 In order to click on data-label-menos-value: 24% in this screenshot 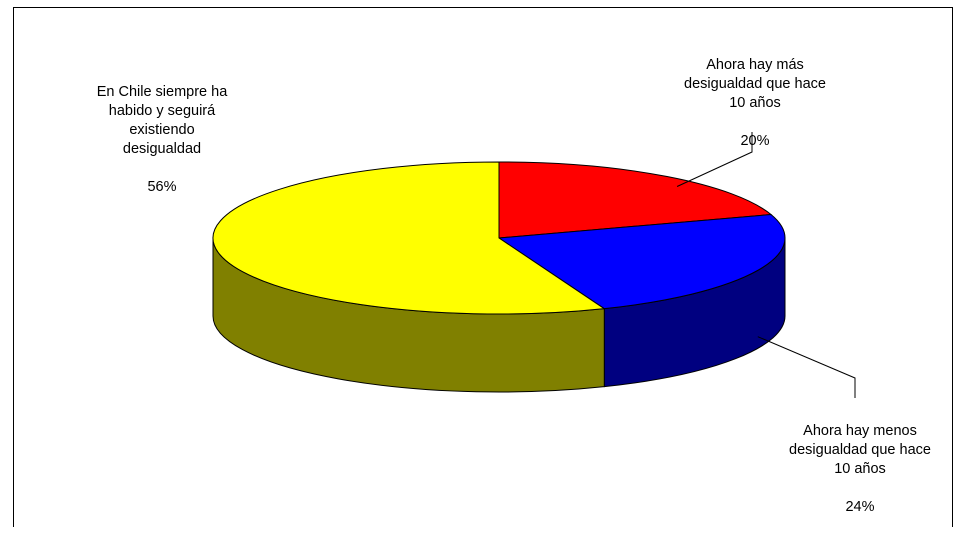, I will do `click(860, 507)`.